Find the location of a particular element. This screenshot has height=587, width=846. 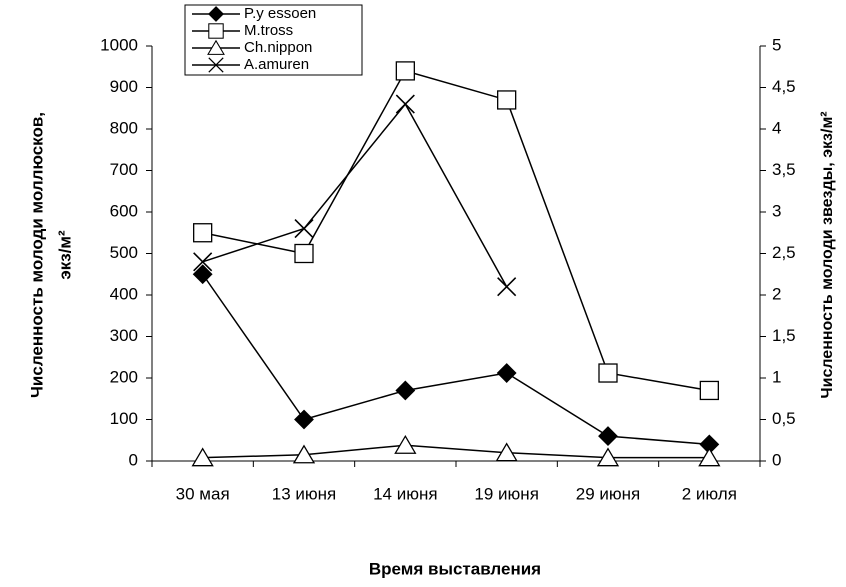

y2-tick-label: 1,5 is located at coordinates (784, 335).